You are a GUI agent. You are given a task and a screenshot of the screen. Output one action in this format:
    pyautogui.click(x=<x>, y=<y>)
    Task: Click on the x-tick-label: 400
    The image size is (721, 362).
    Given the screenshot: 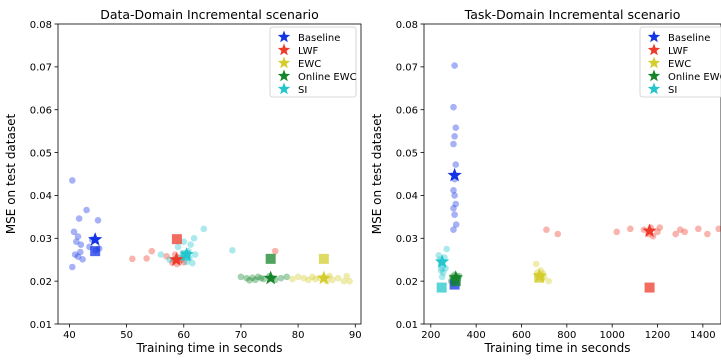 What is the action you would take?
    pyautogui.click(x=476, y=335)
    